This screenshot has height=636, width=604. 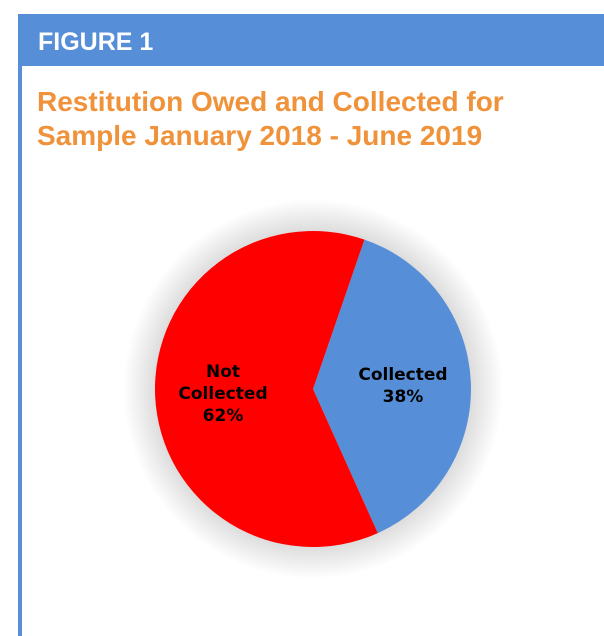 What do you see at coordinates (312, 394) in the screenshot?
I see `pie-labels: Collected 38%Not Collected 62%` at bounding box center [312, 394].